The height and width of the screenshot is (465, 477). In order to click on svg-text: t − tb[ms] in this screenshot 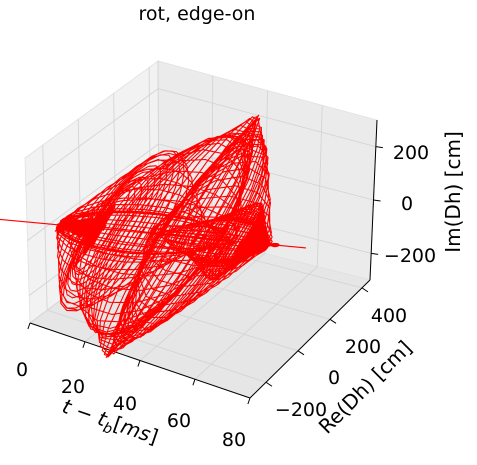, I will do `click(109, 423)`.